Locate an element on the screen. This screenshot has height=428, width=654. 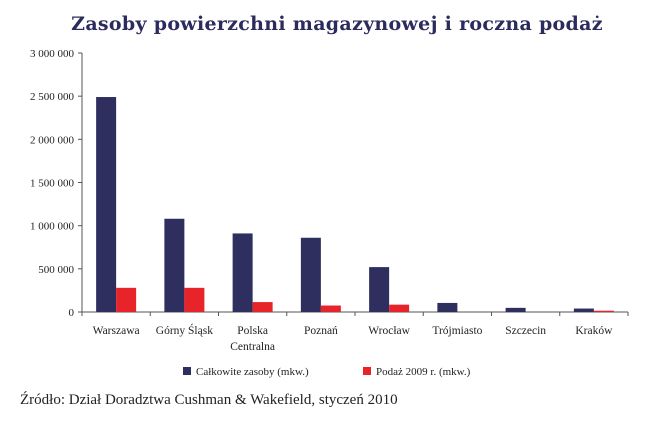
y-tick-label: 1 000 000 is located at coordinates (52, 227).